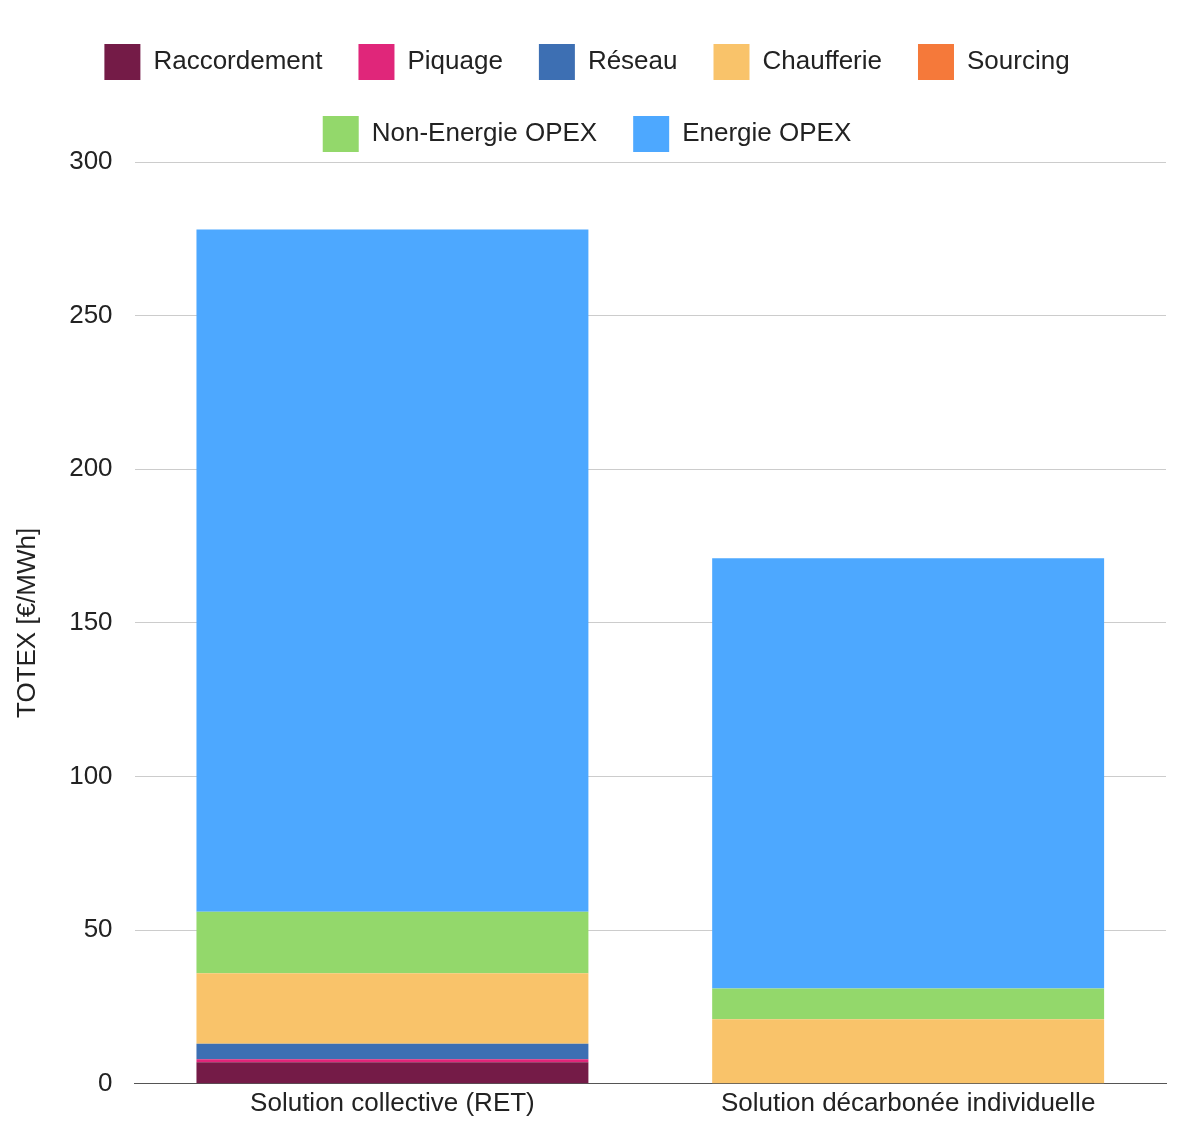 Image resolution: width=1178 pixels, height=1131 pixels. I want to click on y-tick-label: 0, so click(105, 1081).